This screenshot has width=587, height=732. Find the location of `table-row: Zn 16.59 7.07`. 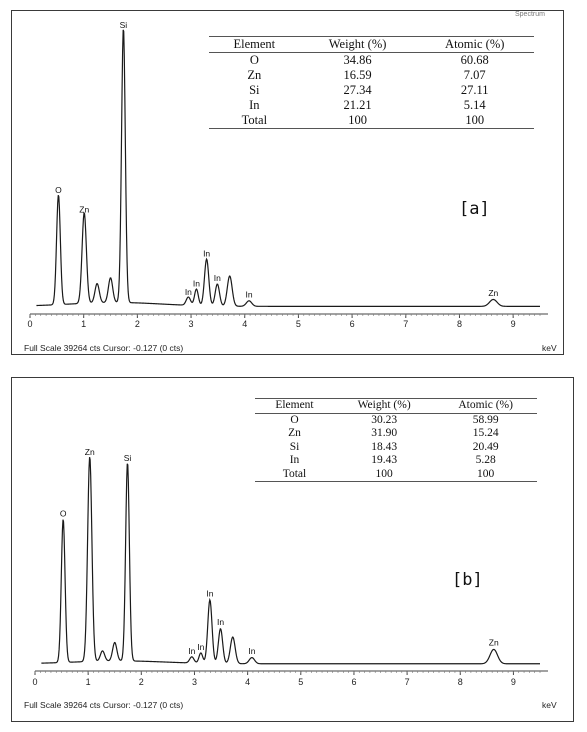

table-row: Zn 16.59 7.07 is located at coordinates (371, 75).